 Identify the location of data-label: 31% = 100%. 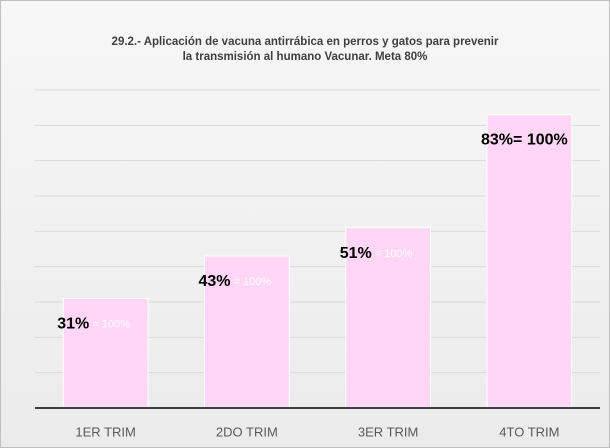
(93, 324).